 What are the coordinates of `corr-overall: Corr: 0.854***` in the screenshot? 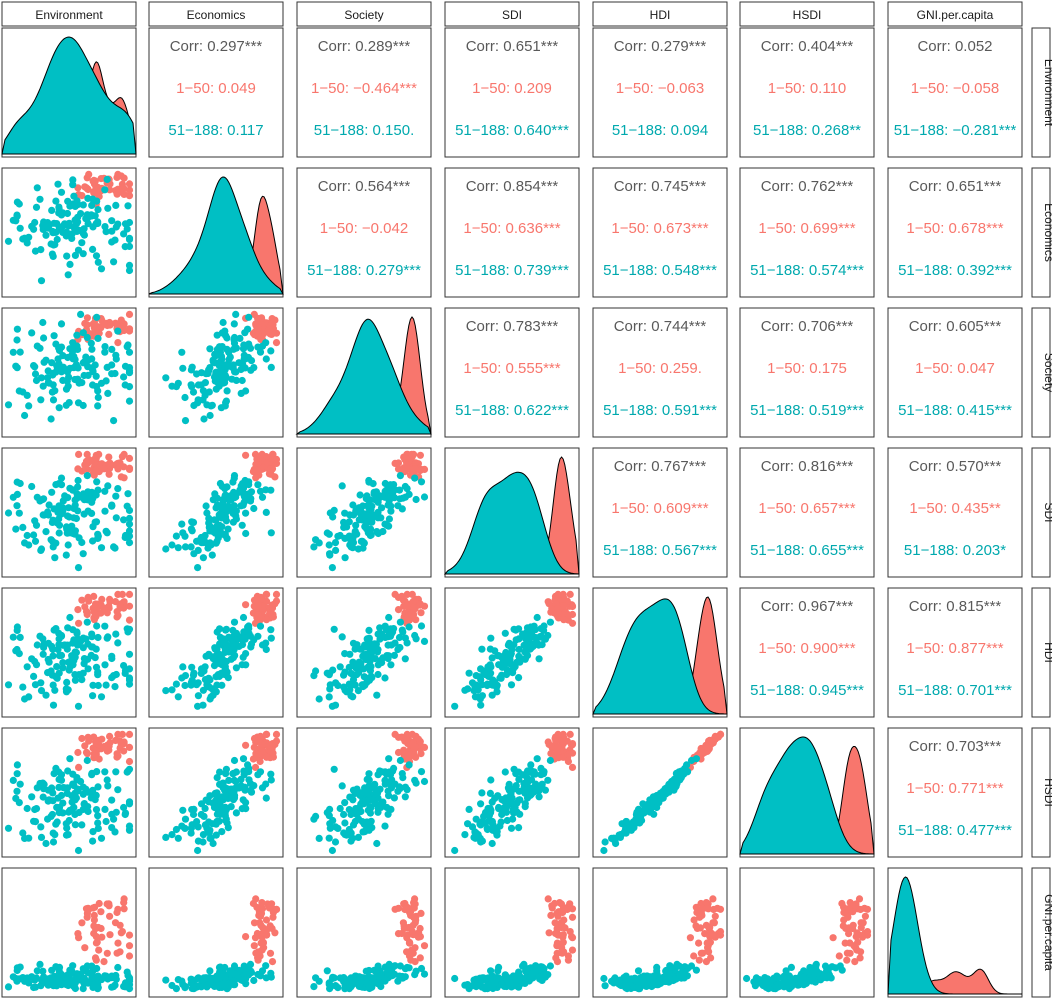 It's located at (512, 186).